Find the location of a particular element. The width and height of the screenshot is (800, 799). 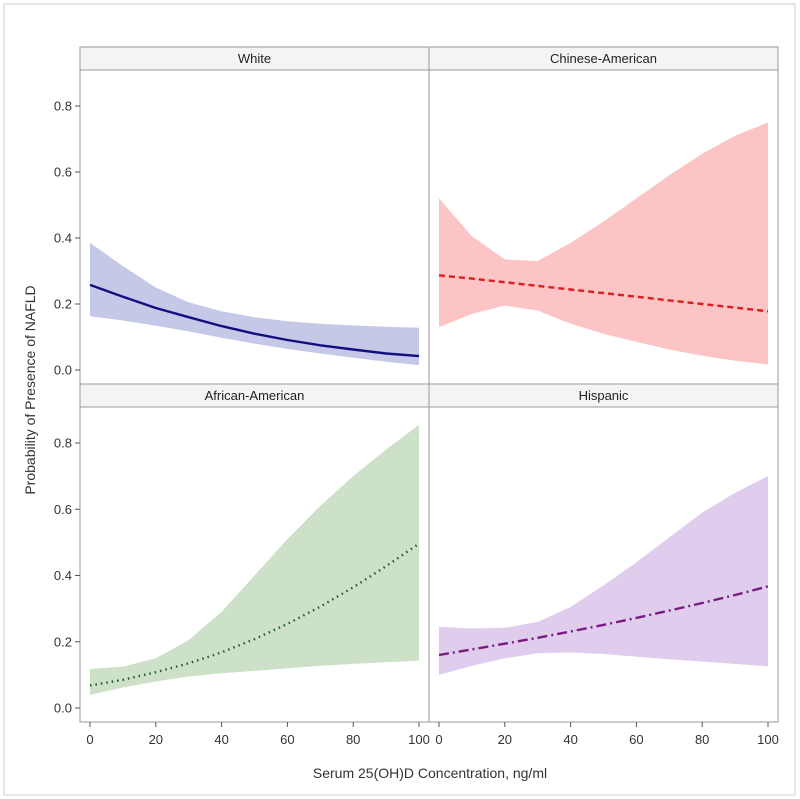

panel-title: White is located at coordinates (254, 58).